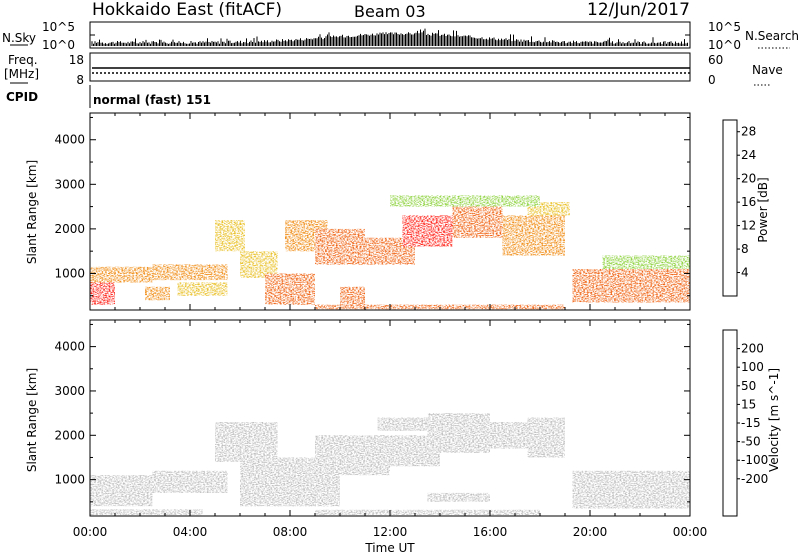 The image size is (800, 554). What do you see at coordinates (774, 420) in the screenshot?
I see `velocity-colorbar-label: Velocity [m s^-1]` at bounding box center [774, 420].